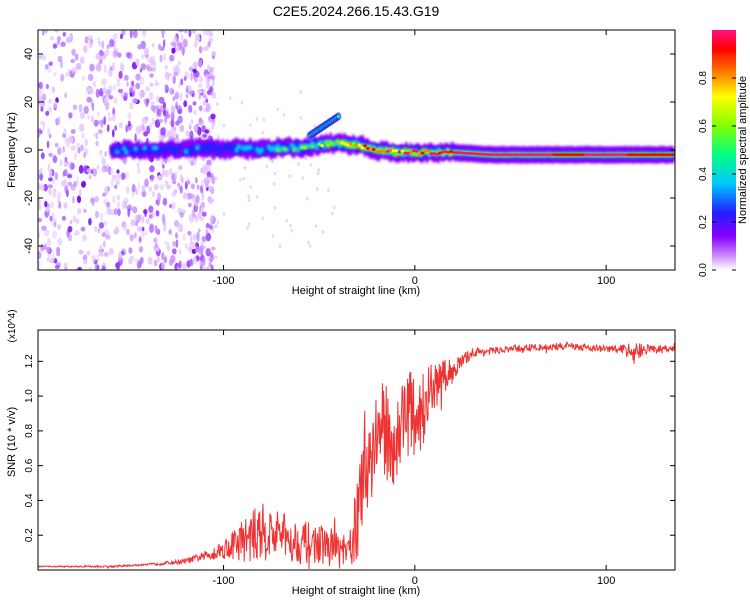  Describe the element at coordinates (29, 430) in the screenshot. I see `y-tick-label: 0.8` at that location.